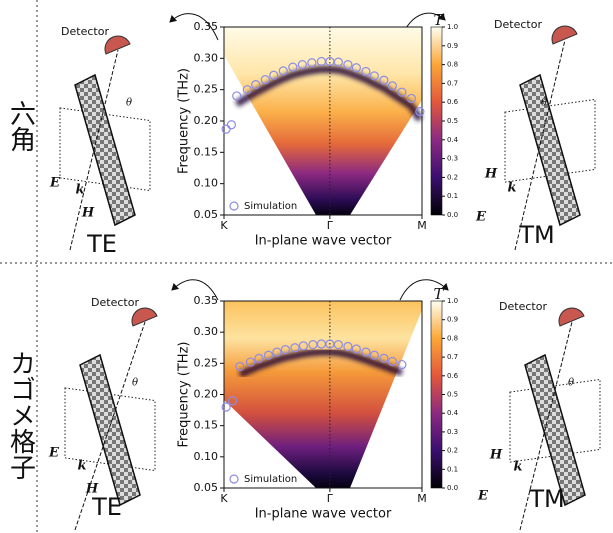 Image resolution: width=613 pixels, height=533 pixels. What do you see at coordinates (206, 425) in the screenshot?
I see `y-tick-label: 0.15` at bounding box center [206, 425].